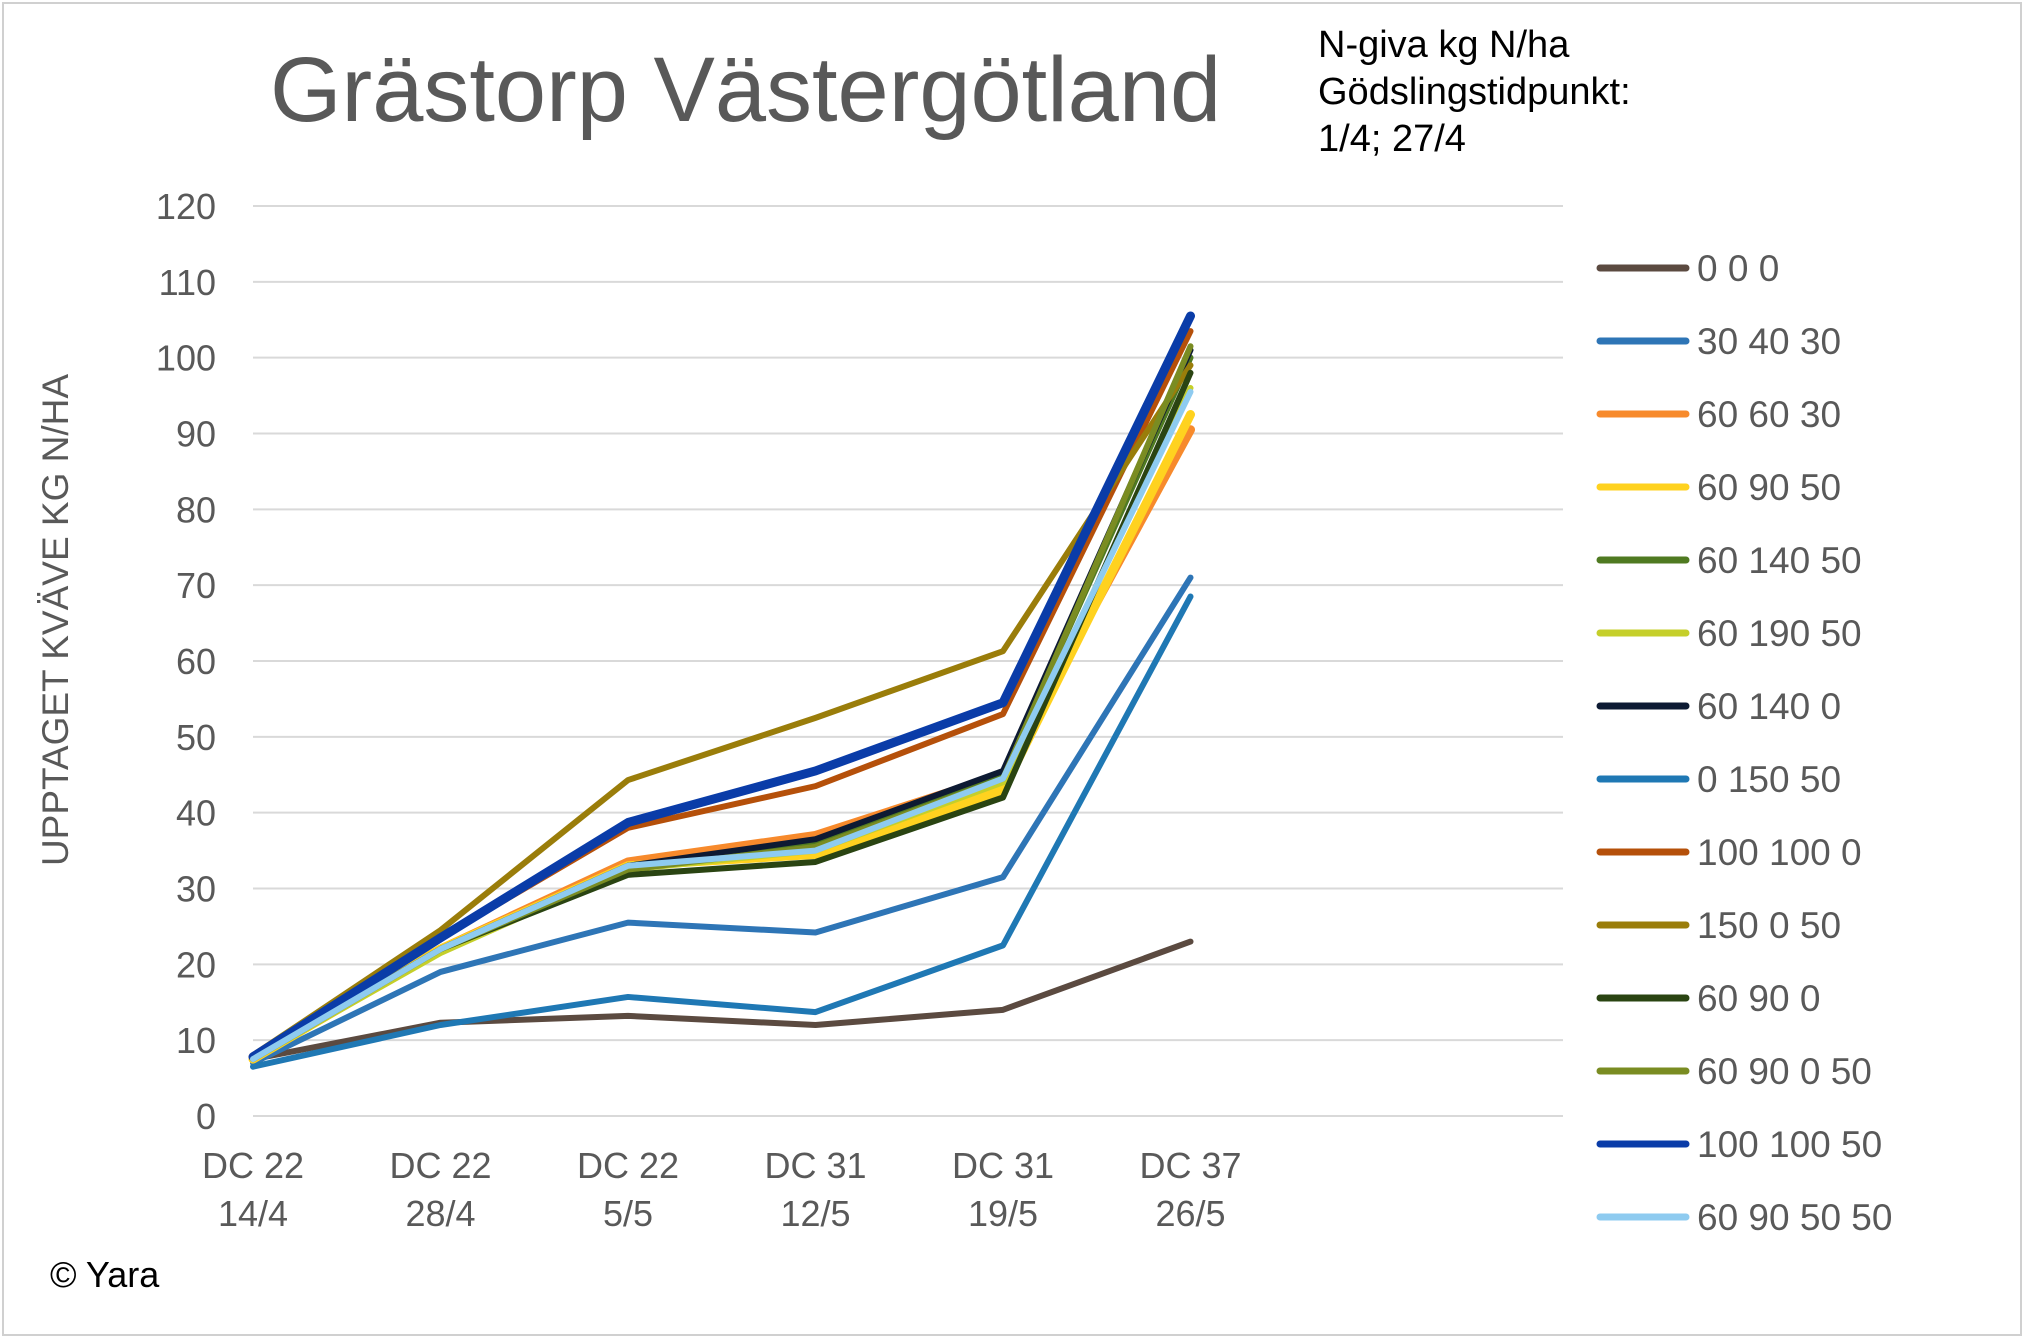  I want to click on annotation-line-3: 1/4; 27/4, so click(1392, 139).